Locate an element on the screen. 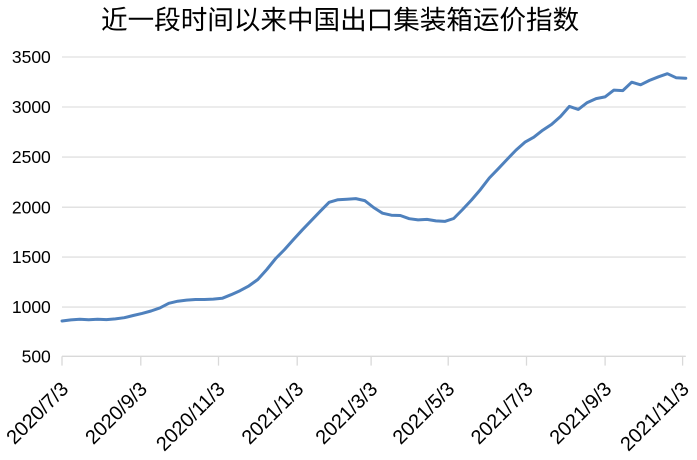 Image resolution: width=697 pixels, height=460 pixels. svg-text: 2000 is located at coordinates (31, 207).